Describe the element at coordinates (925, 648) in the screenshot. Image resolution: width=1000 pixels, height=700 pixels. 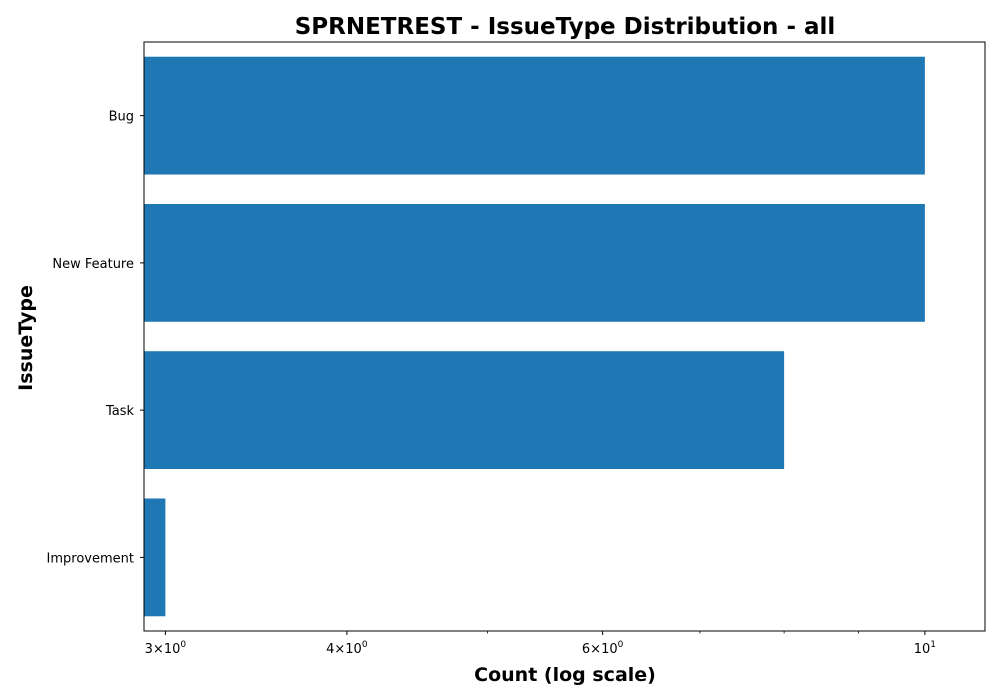
I see `x-tick-label: 101` at that location.